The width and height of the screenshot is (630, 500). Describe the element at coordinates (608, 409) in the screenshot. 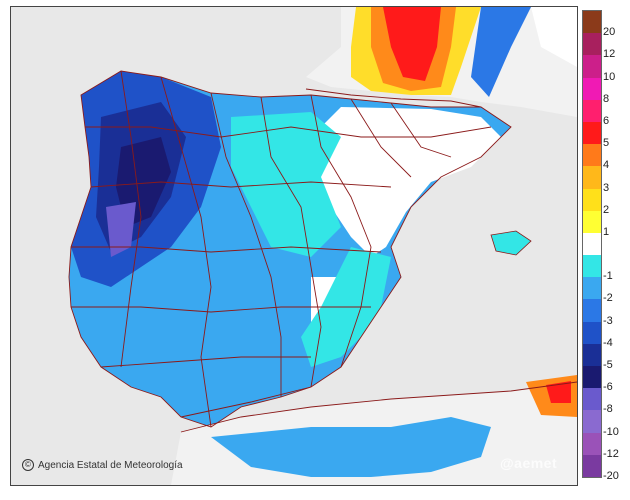

I see `legend-label: -8` at that location.